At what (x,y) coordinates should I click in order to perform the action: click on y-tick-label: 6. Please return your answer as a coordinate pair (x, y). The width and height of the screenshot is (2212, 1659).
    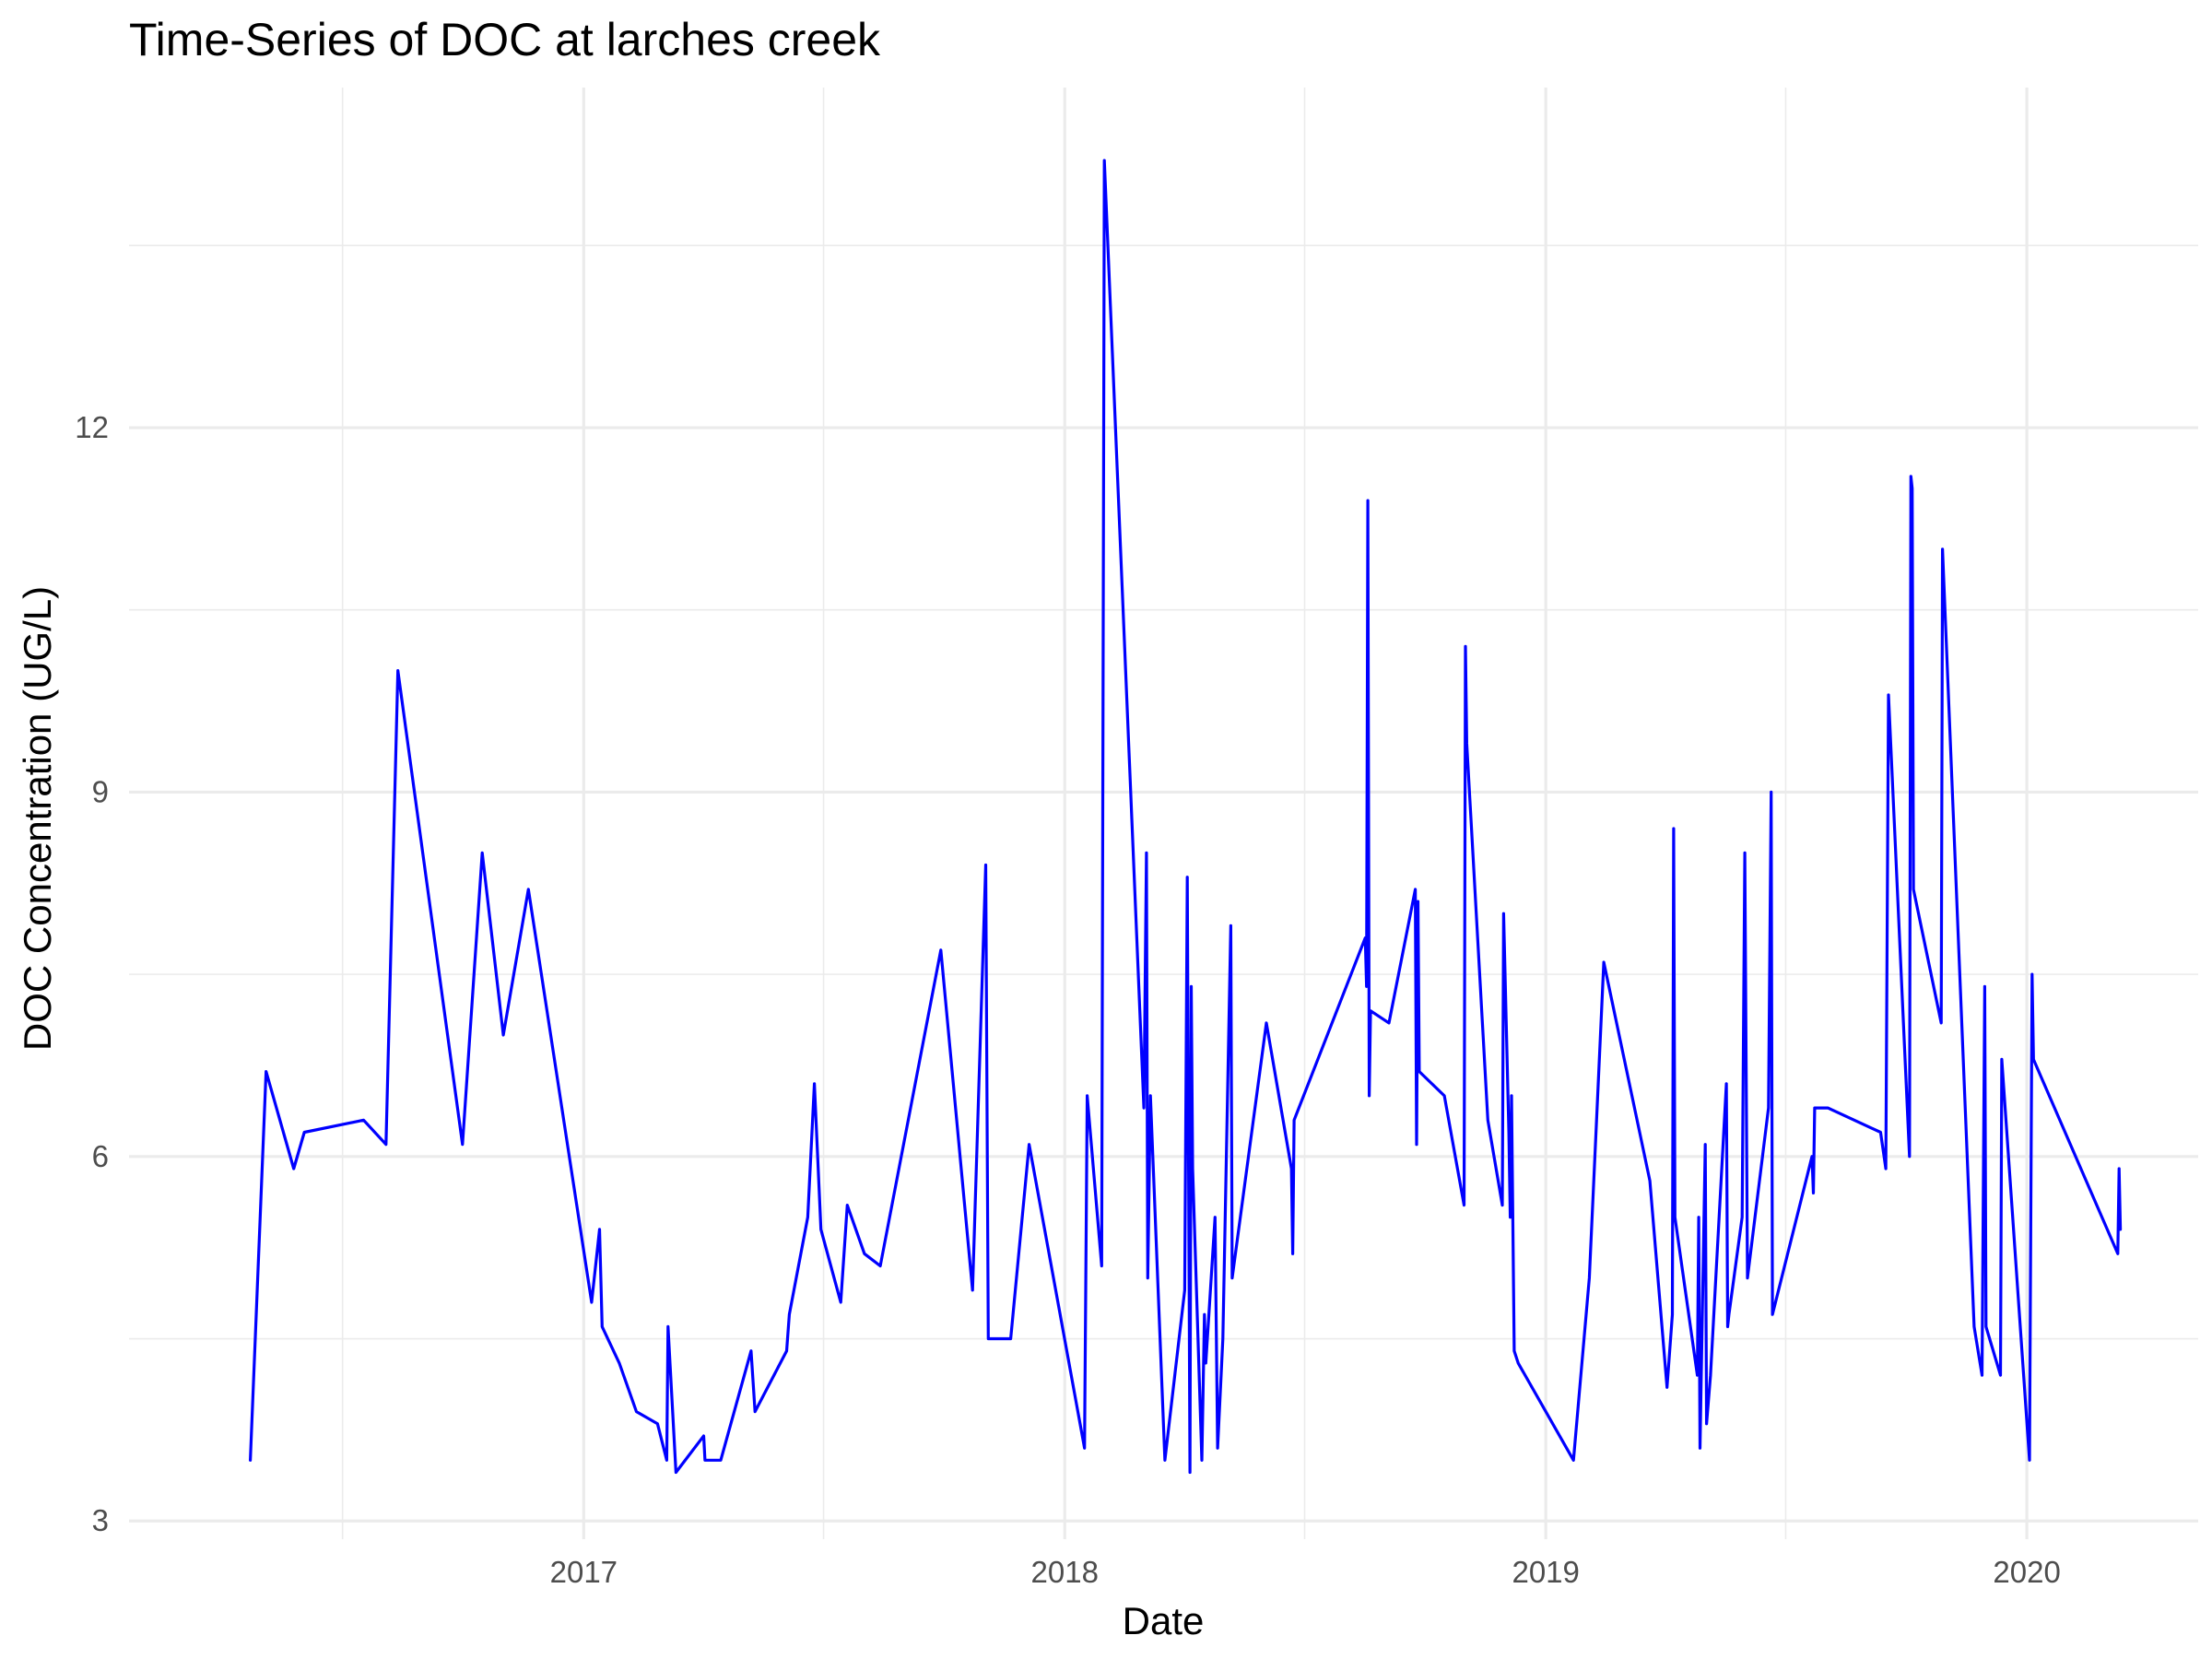
    Looking at the image, I should click on (100, 1156).